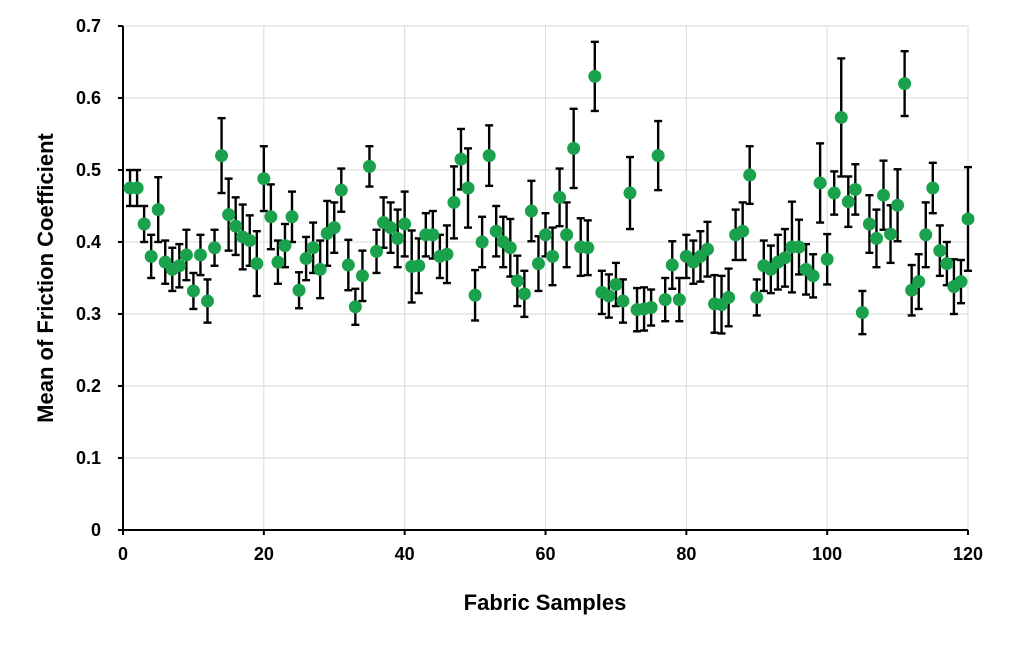 The width and height of the screenshot is (1011, 645). I want to click on x-tick-label: 120, so click(968, 554).